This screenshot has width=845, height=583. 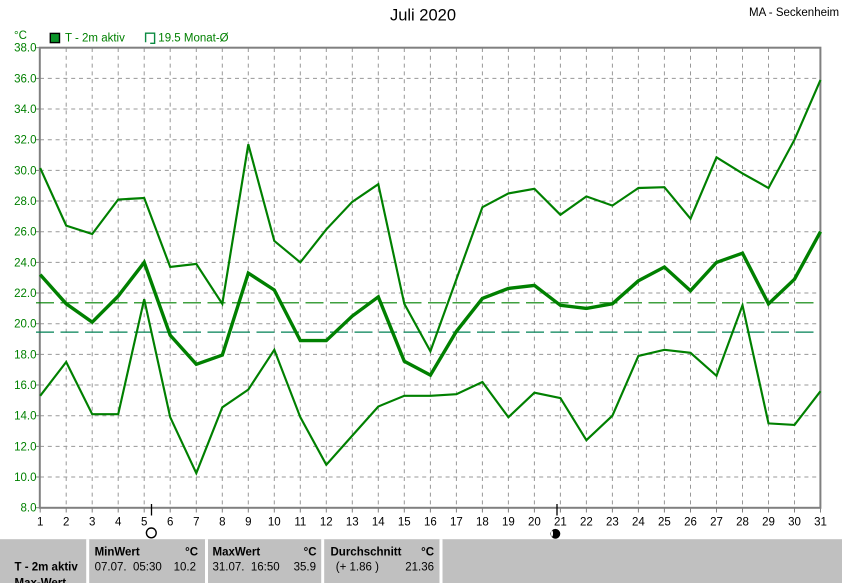 What do you see at coordinates (690, 523) in the screenshot?
I see `svg-text: 26` at bounding box center [690, 523].